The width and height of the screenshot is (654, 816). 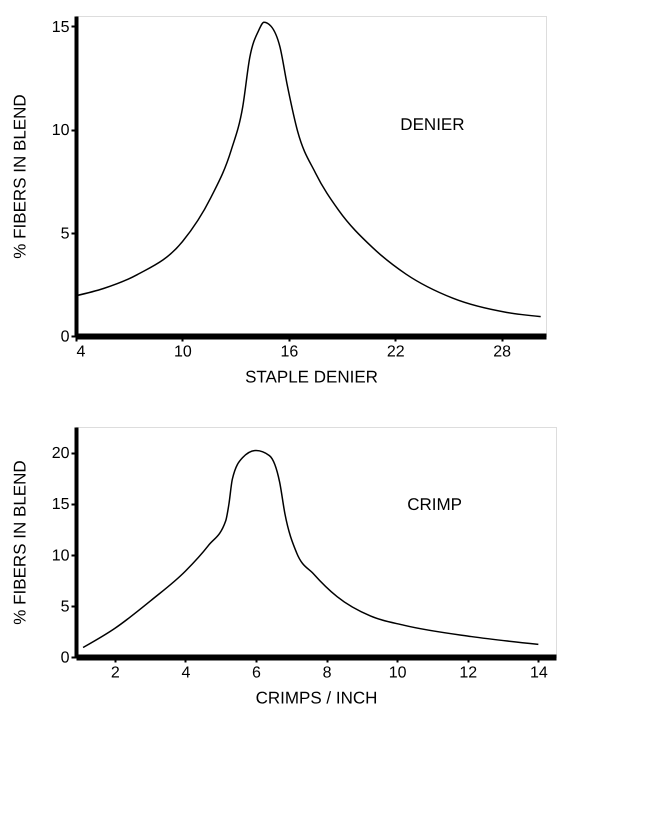 I want to click on x-tick-label: 2, so click(x=115, y=673).